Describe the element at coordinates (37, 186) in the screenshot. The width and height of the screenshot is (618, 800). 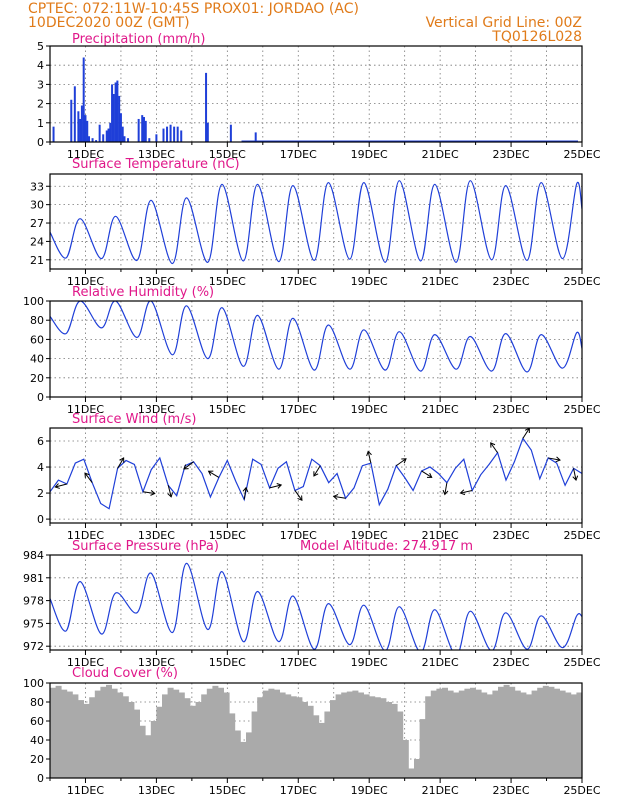
I see `y-tick-label: 33` at that location.